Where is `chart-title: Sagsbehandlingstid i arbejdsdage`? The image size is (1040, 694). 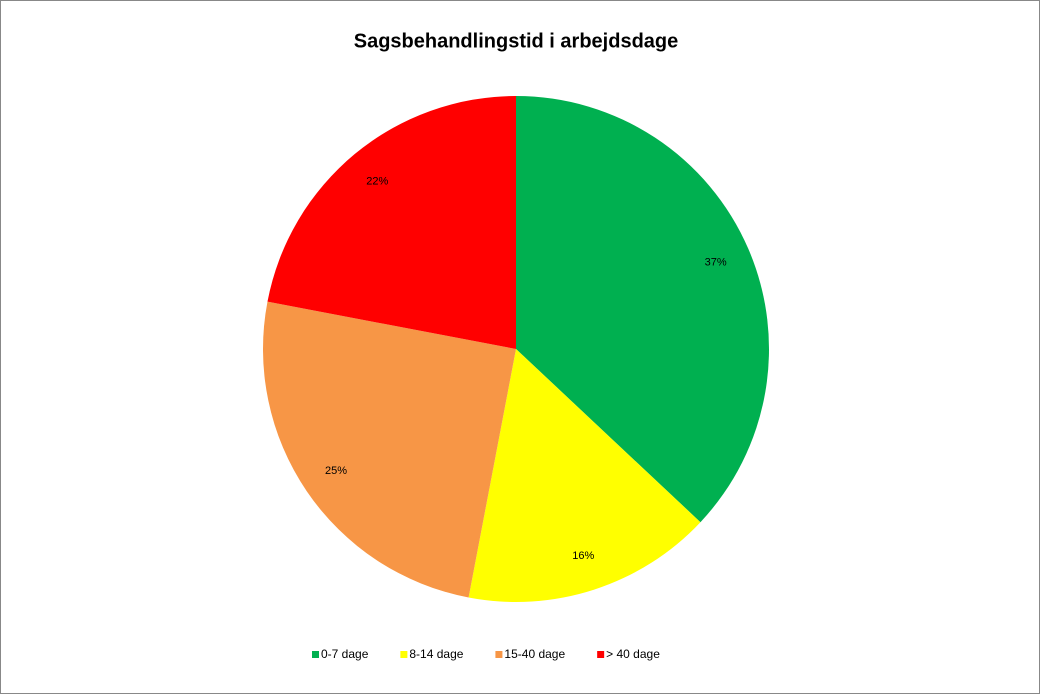 chart-title: Sagsbehandlingstid i arbejdsdage is located at coordinates (516, 41).